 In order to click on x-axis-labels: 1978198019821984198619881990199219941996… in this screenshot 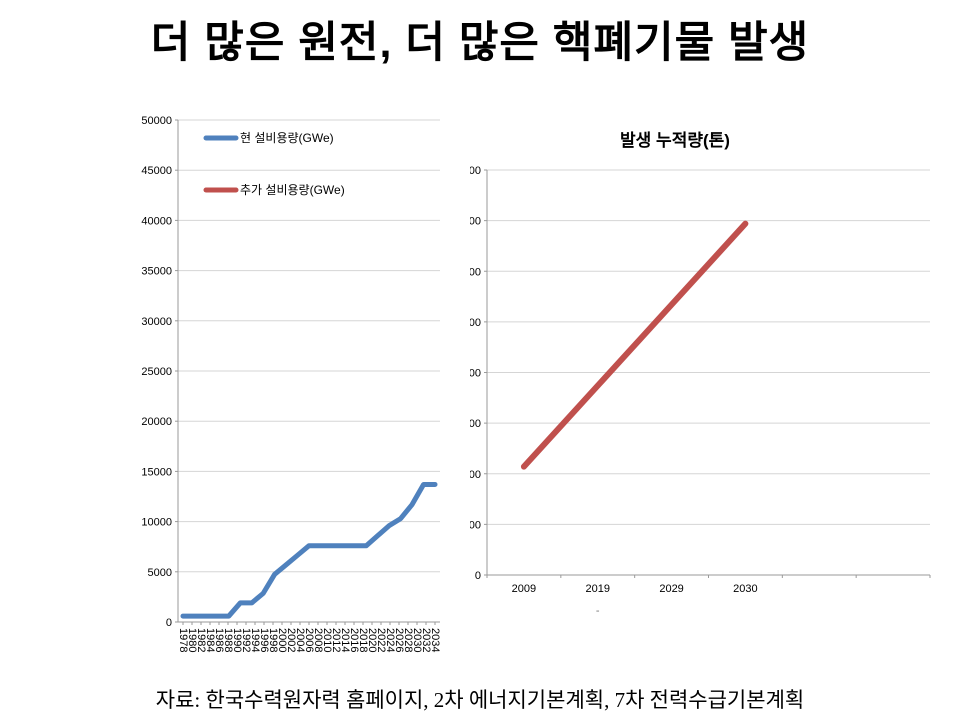, I will do `click(309, 637)`.